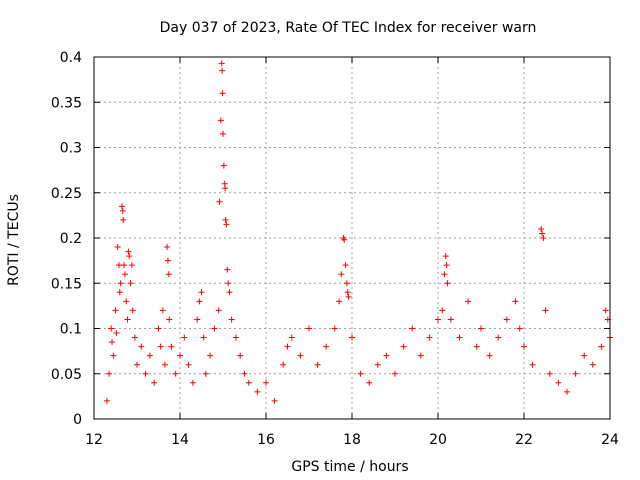 The image size is (640, 480). Describe the element at coordinates (438, 440) in the screenshot. I see `x-tick-label: 20` at that location.